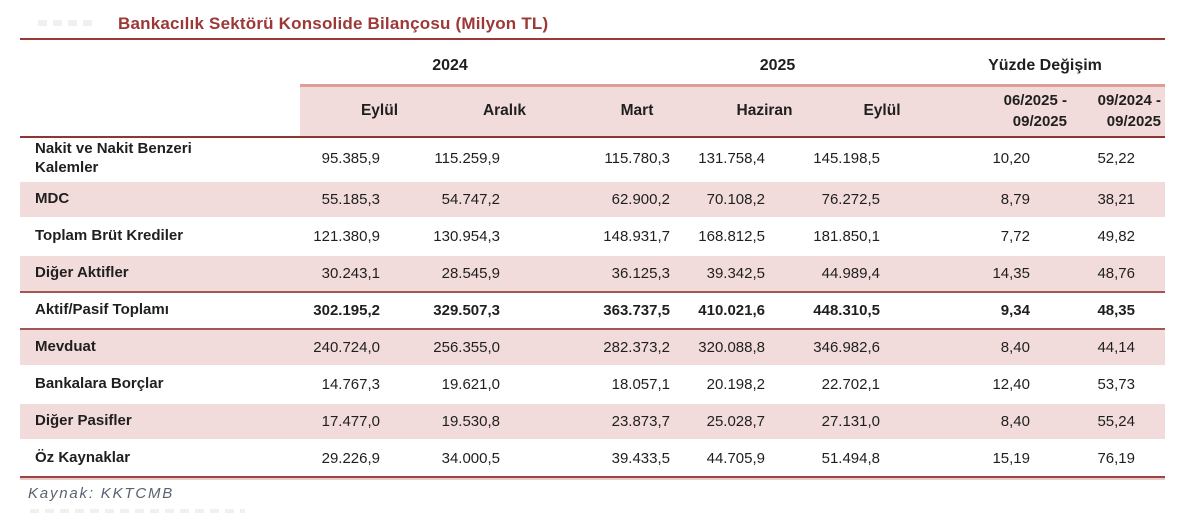 This screenshot has height=518, width=1200. I want to click on value-cell: 363.737,5, so click(620, 310).